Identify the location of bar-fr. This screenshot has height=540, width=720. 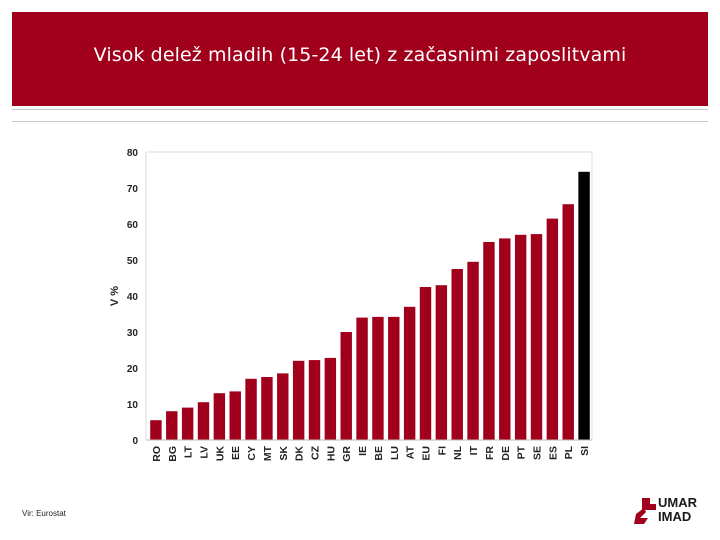
(489, 341).